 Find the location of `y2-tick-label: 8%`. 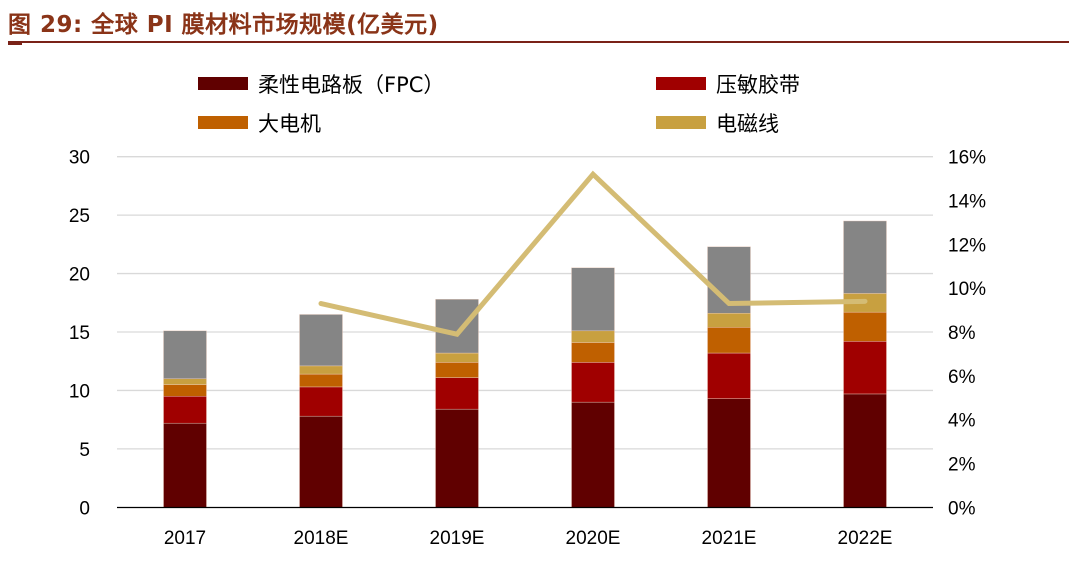

y2-tick-label: 8% is located at coordinates (962, 333).